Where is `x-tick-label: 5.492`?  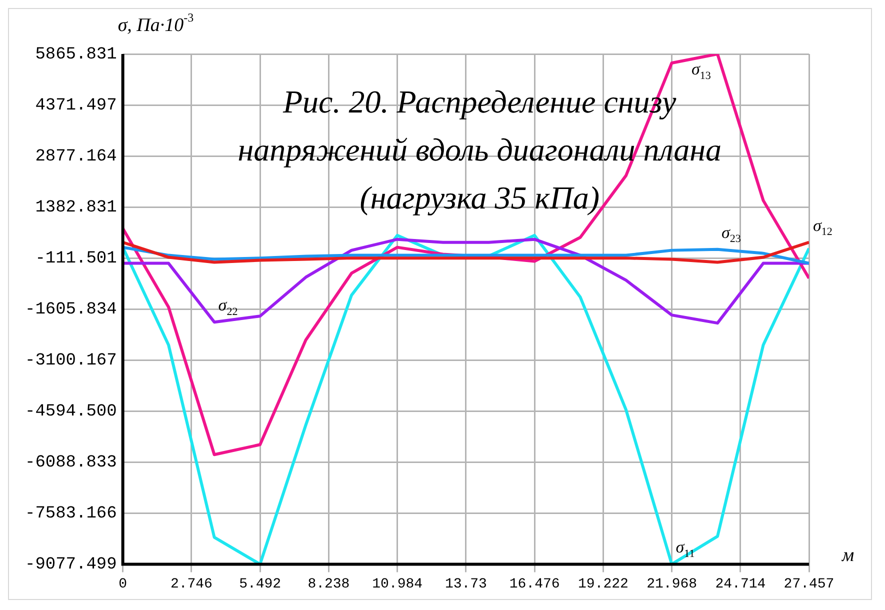
x-tick-label: 5.492 is located at coordinates (260, 584).